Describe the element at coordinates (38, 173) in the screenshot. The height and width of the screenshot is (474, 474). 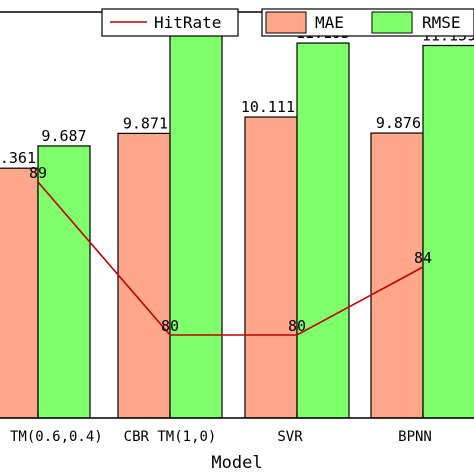
I see `hitrate-data-label: 89` at that location.